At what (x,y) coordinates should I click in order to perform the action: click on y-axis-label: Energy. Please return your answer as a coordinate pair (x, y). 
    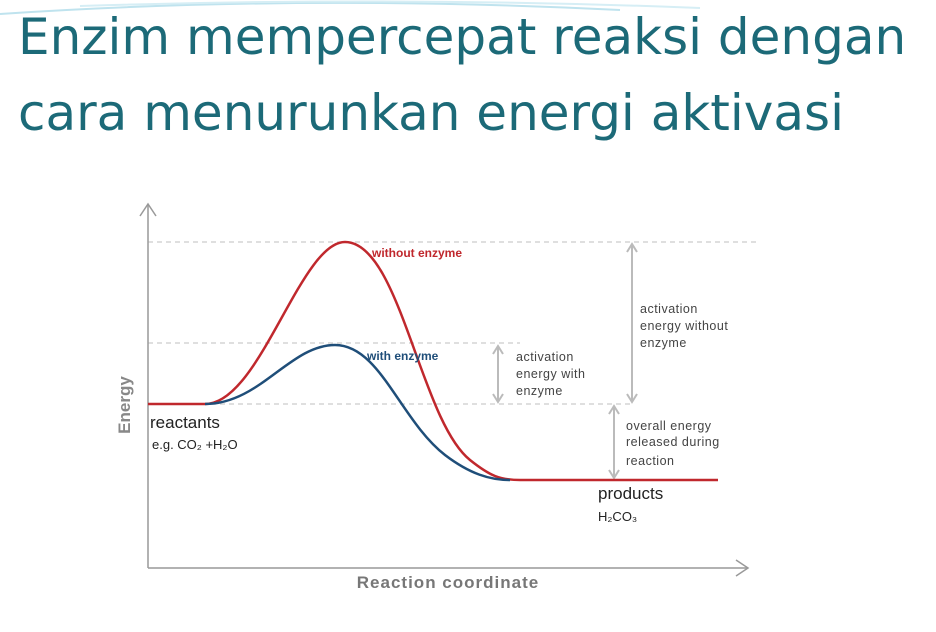
    Looking at the image, I should click on (124, 405).